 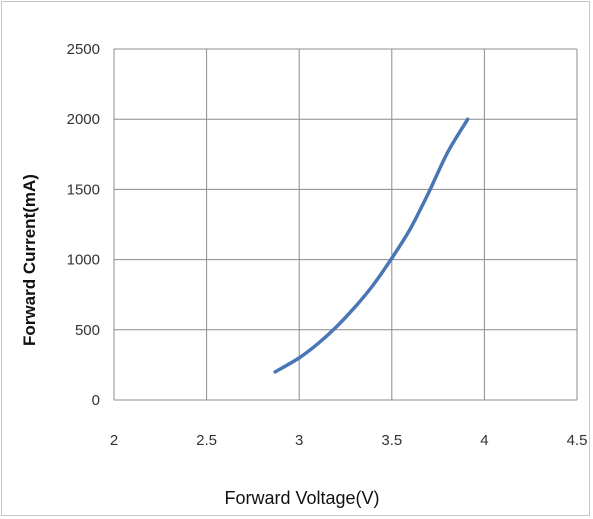 What do you see at coordinates (299, 440) in the screenshot?
I see `x-tick-label: 3` at bounding box center [299, 440].